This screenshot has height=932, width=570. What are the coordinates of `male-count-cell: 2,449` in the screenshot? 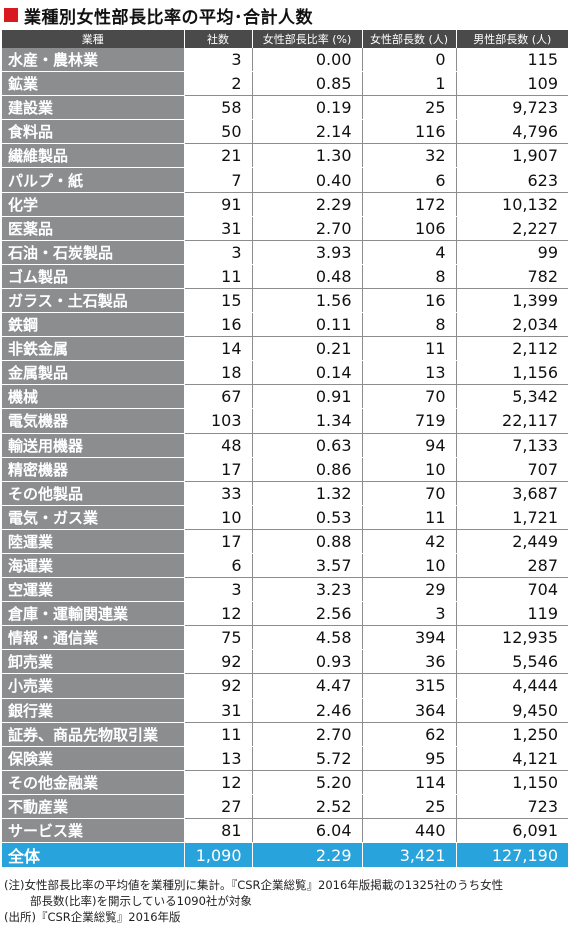 It's located at (512, 541).